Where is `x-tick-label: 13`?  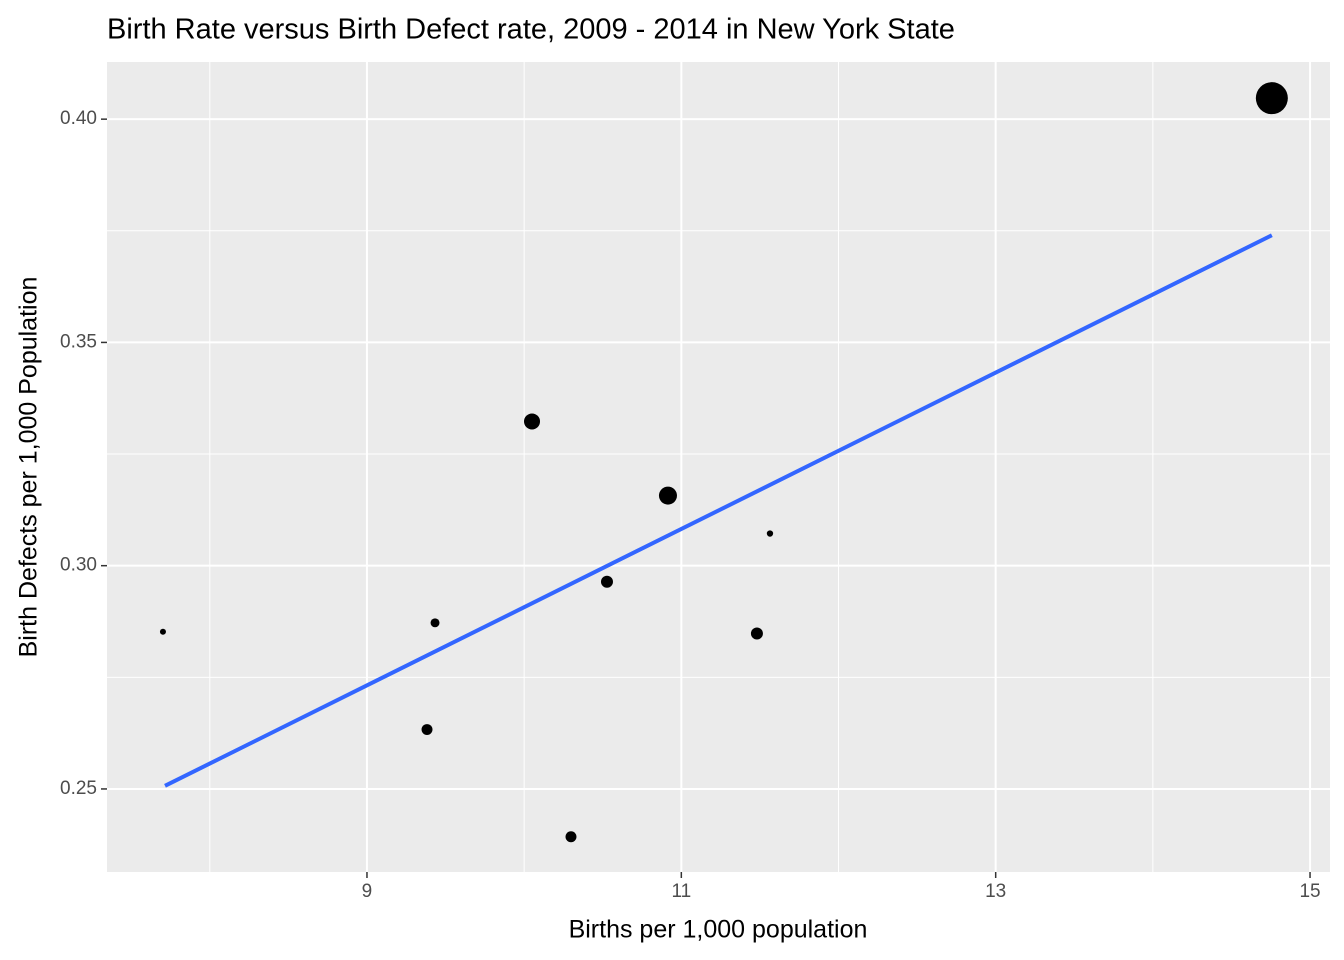
x-tick-label: 13 is located at coordinates (995, 891).